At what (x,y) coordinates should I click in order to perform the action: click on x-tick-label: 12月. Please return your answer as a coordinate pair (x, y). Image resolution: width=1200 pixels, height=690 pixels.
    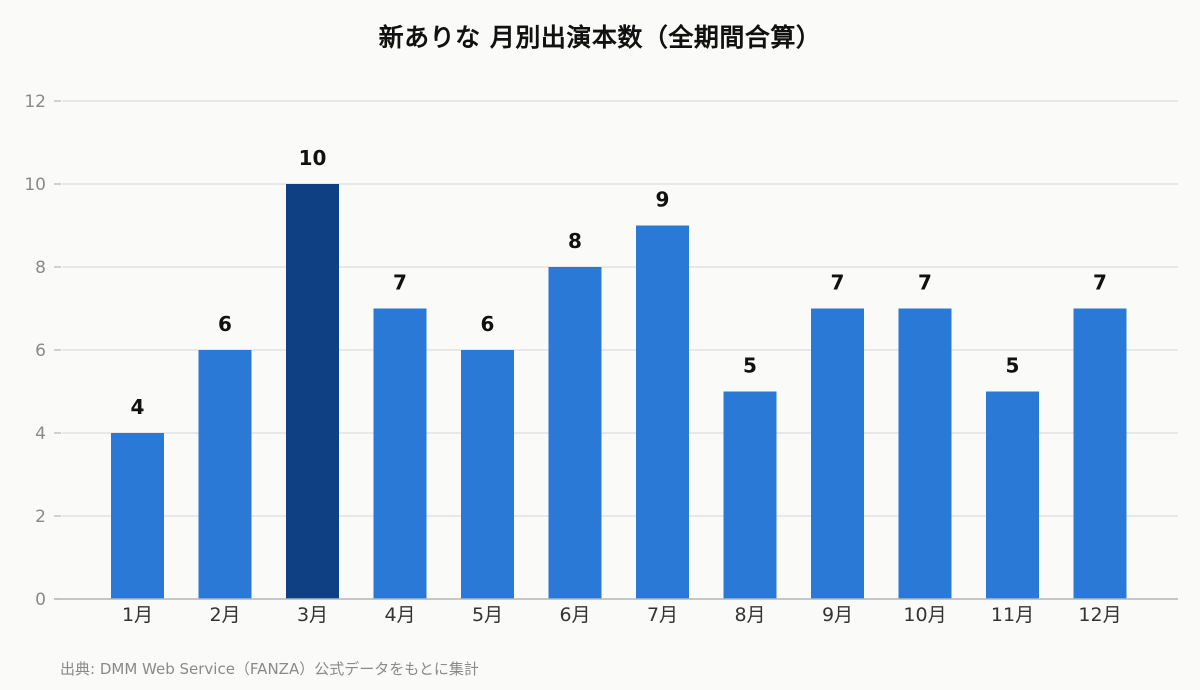
    Looking at the image, I should click on (1099, 615).